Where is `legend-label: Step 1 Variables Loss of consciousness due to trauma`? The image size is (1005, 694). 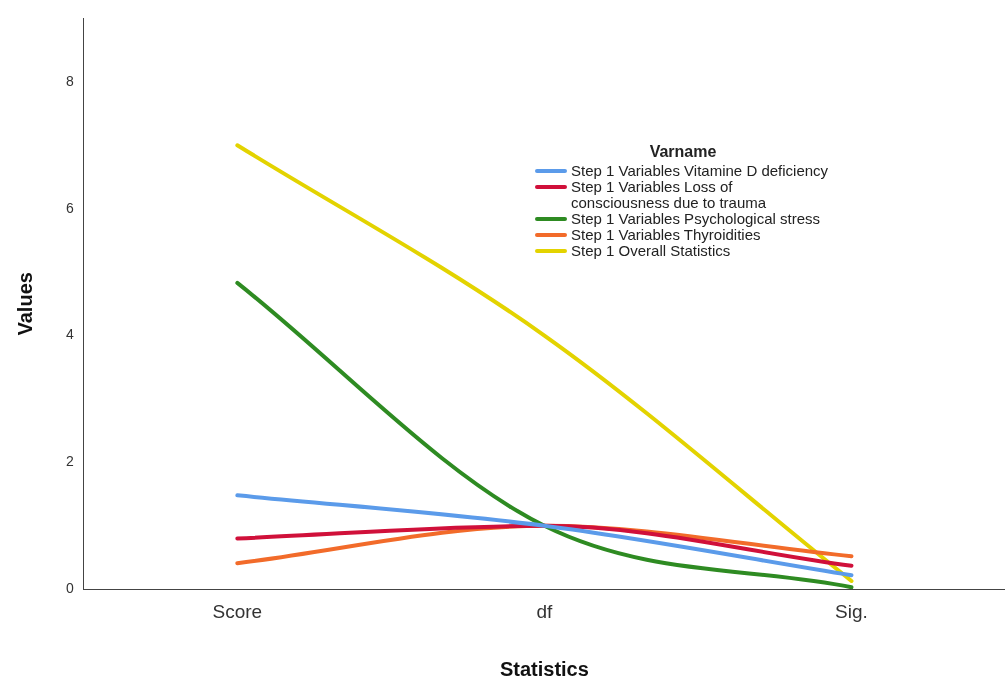 legend-label: Step 1 Variables Loss of consciousness due to trauma is located at coordinates (669, 194).